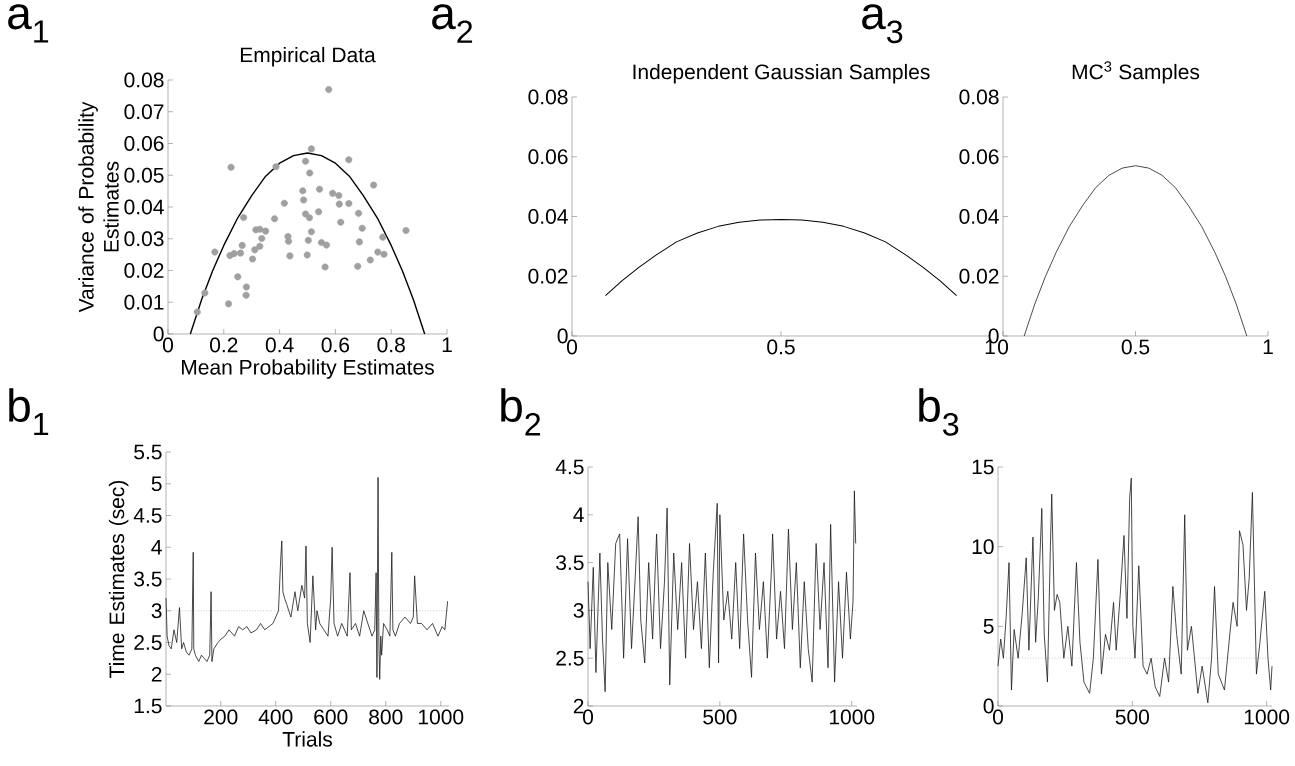  Describe the element at coordinates (275, 717) in the screenshot. I see `x-tick-label: 400` at that location.